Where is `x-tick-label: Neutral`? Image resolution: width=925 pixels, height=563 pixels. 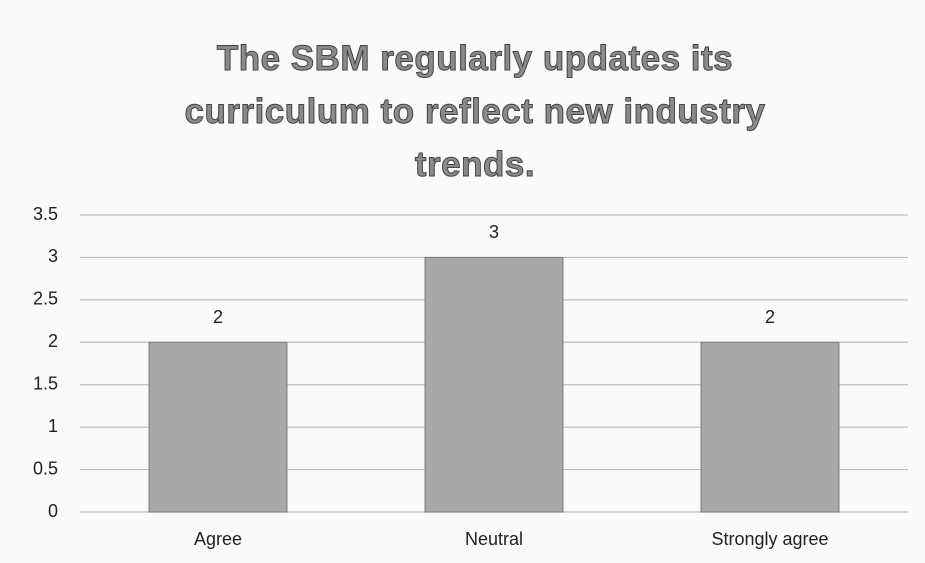 x-tick-label: Neutral is located at coordinates (494, 539).